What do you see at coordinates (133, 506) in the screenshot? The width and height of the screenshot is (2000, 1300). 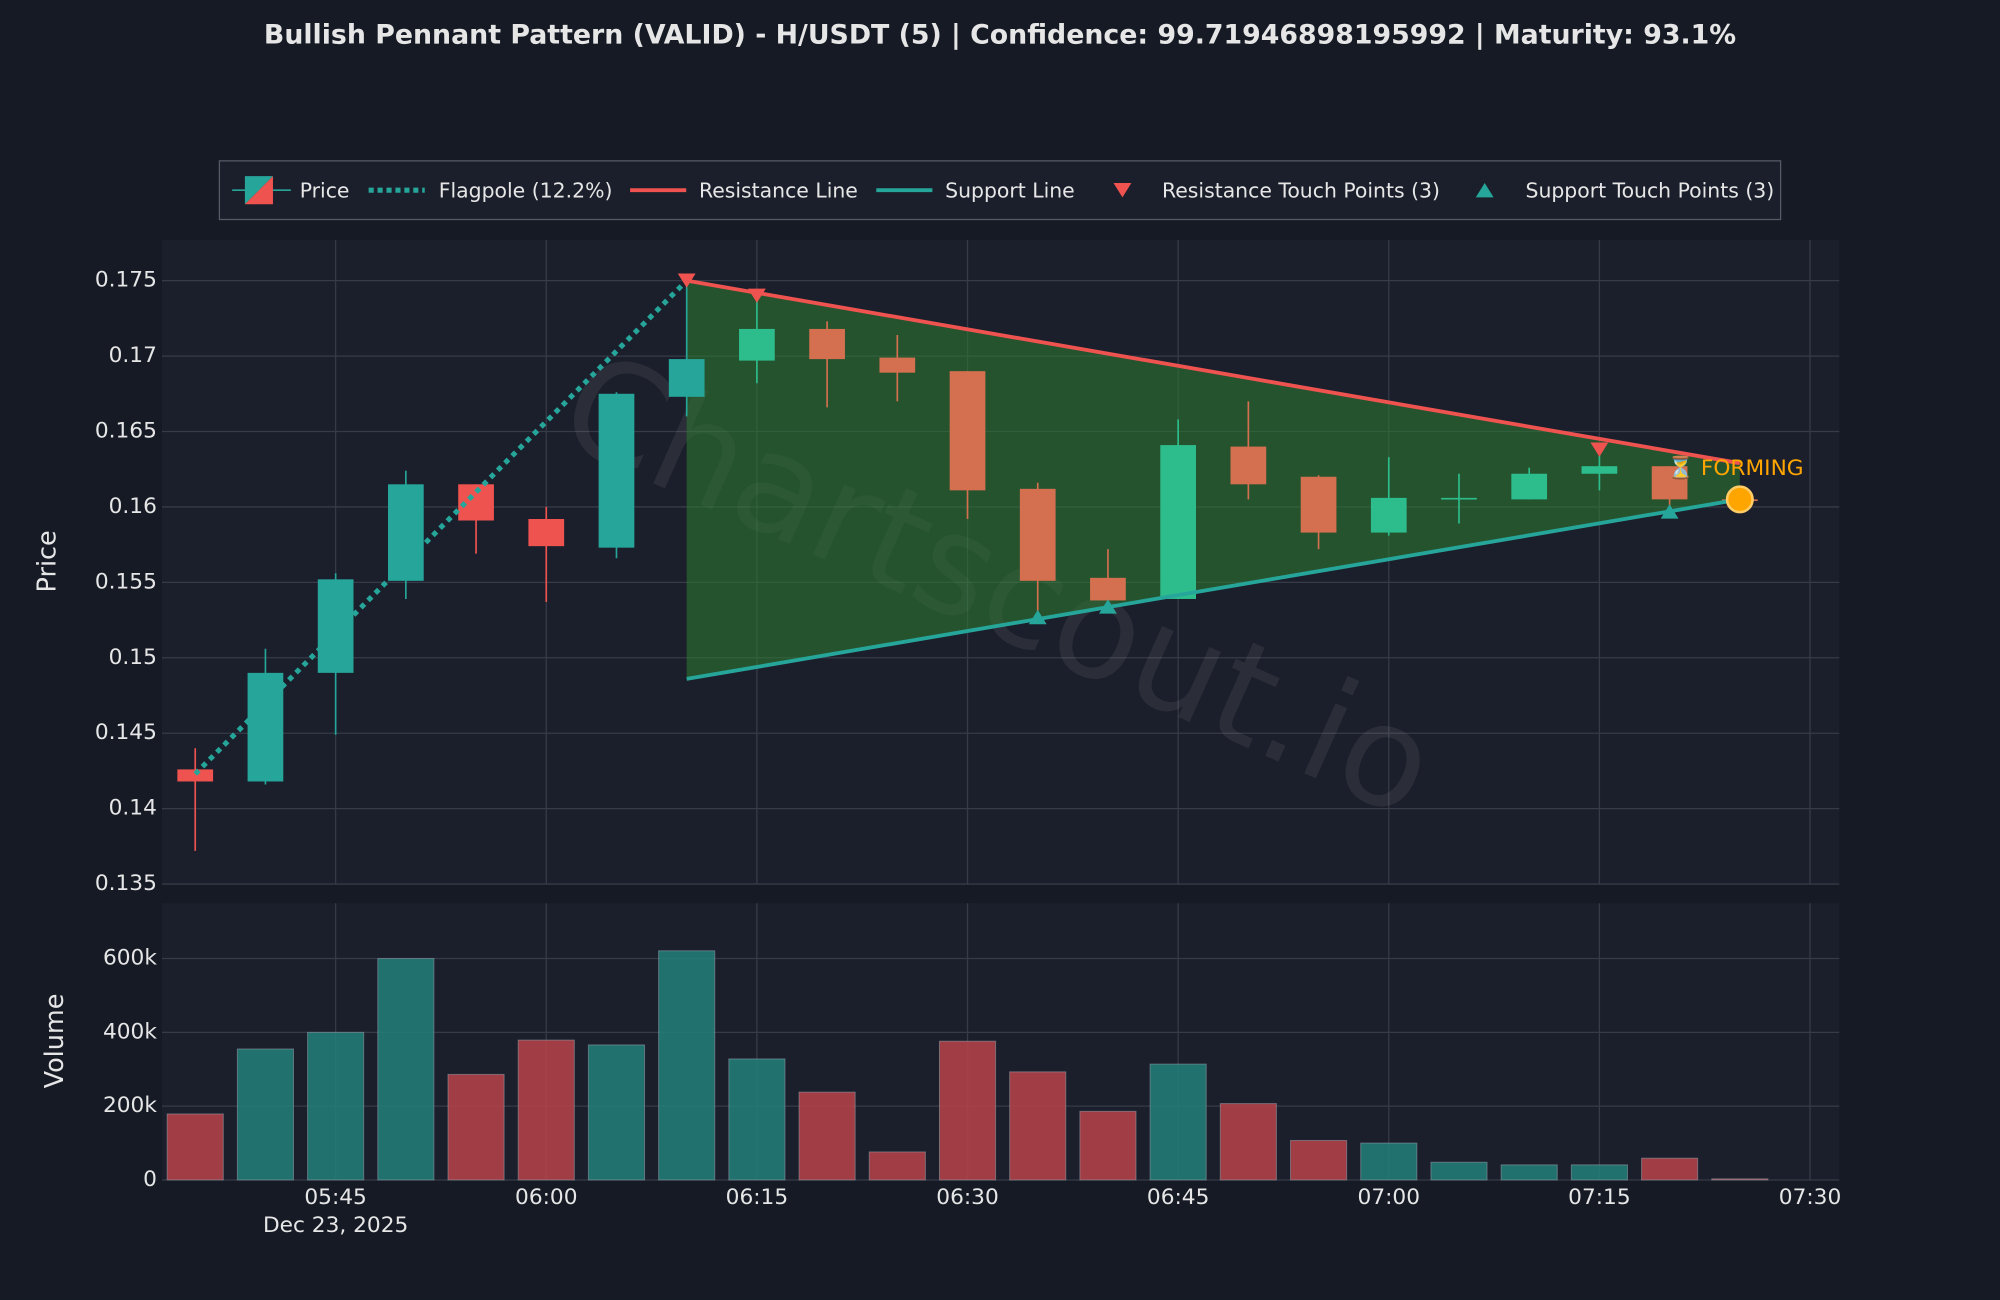 I see `y-tick-label: 0.16` at bounding box center [133, 506].